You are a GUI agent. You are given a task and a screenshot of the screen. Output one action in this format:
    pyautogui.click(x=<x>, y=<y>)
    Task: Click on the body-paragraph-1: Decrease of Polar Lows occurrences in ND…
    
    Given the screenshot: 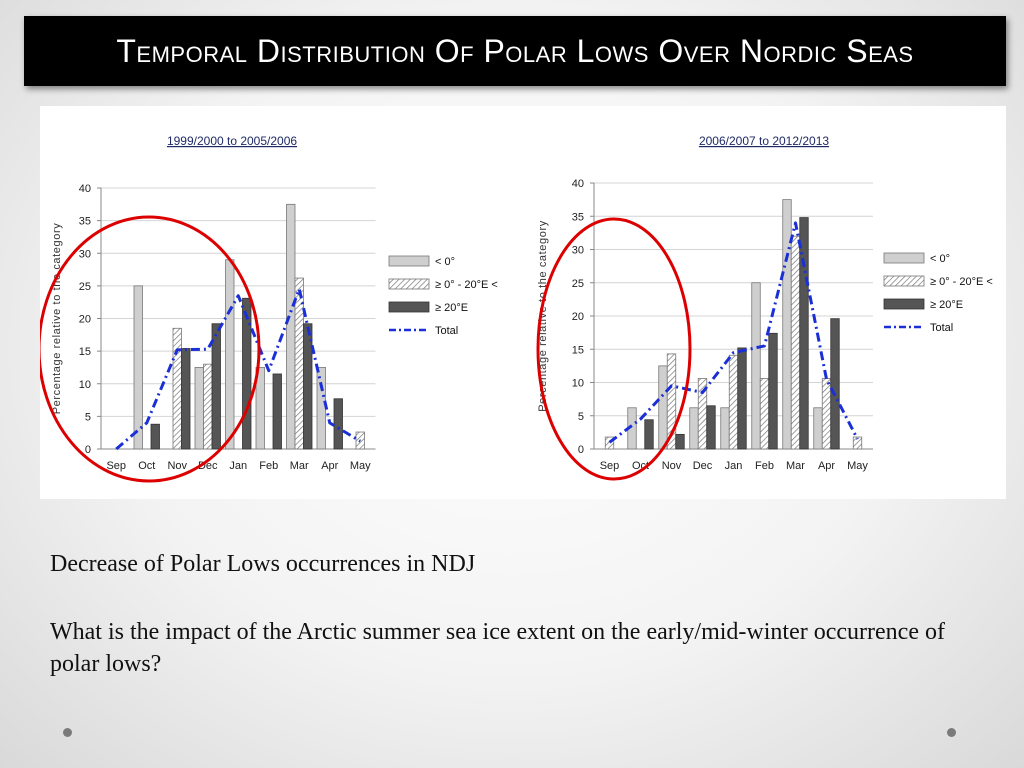 What is the action you would take?
    pyautogui.click(x=263, y=564)
    